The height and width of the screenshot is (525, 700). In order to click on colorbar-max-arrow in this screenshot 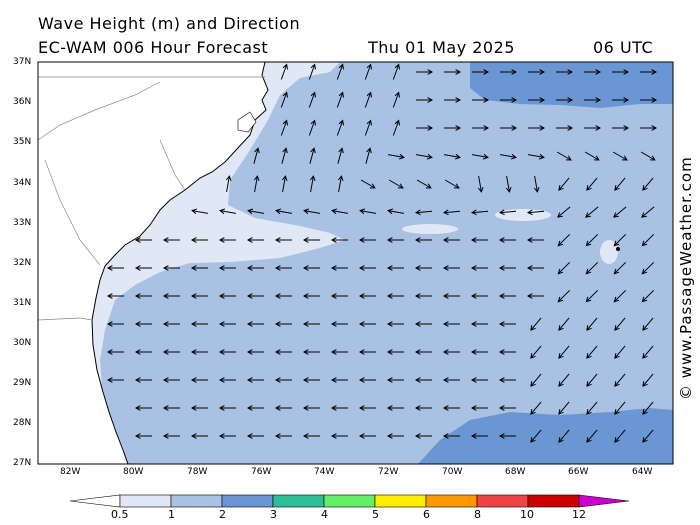, I will do `click(604, 501)`.